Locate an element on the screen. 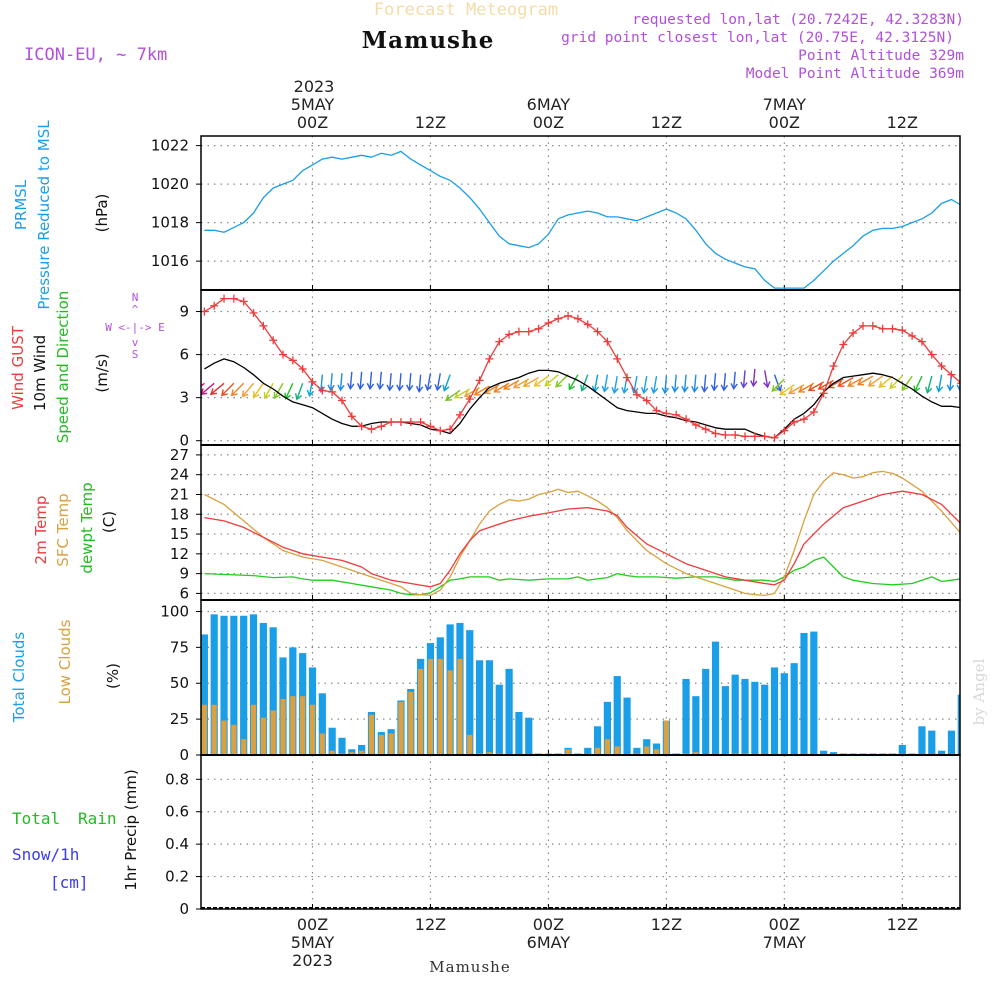 This screenshot has width=1000, height=1000. top-year: 2023 is located at coordinates (314, 86).